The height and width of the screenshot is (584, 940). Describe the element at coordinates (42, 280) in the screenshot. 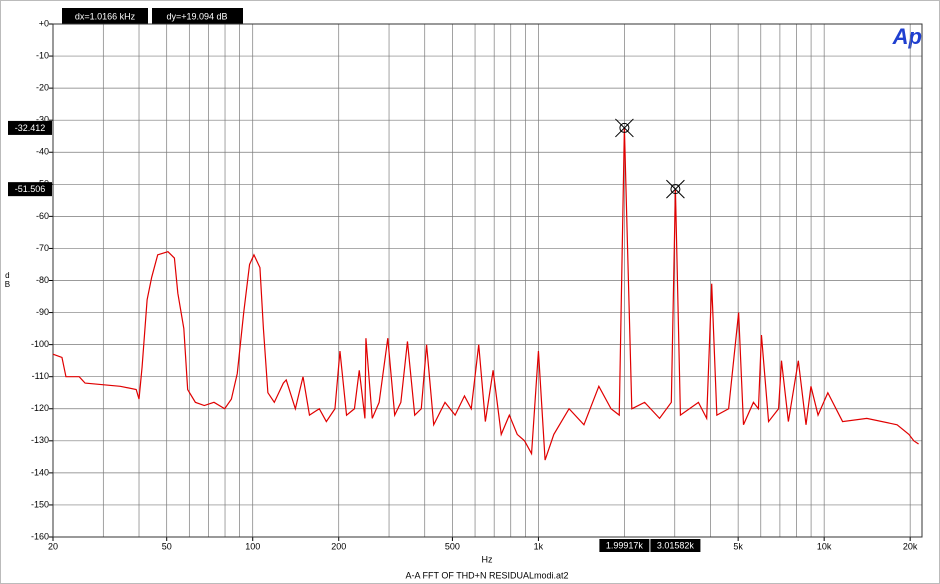

I see `y-tick-label: -80` at that location.